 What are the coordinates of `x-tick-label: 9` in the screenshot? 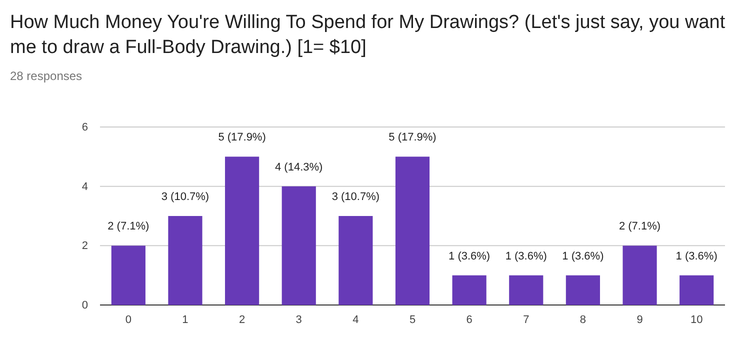 It's located at (639, 320).